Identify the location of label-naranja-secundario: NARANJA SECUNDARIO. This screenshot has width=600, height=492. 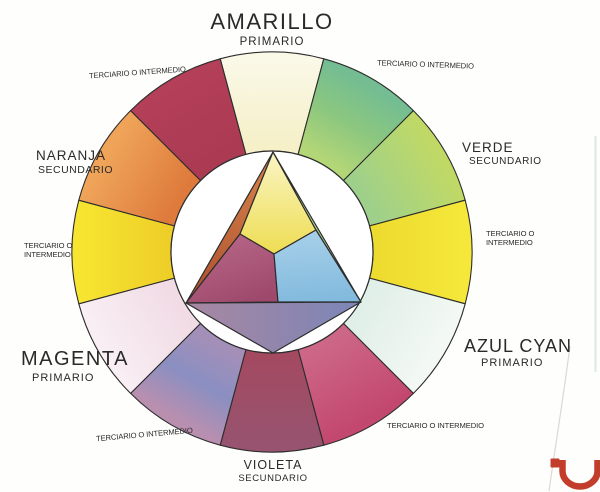
(74, 162).